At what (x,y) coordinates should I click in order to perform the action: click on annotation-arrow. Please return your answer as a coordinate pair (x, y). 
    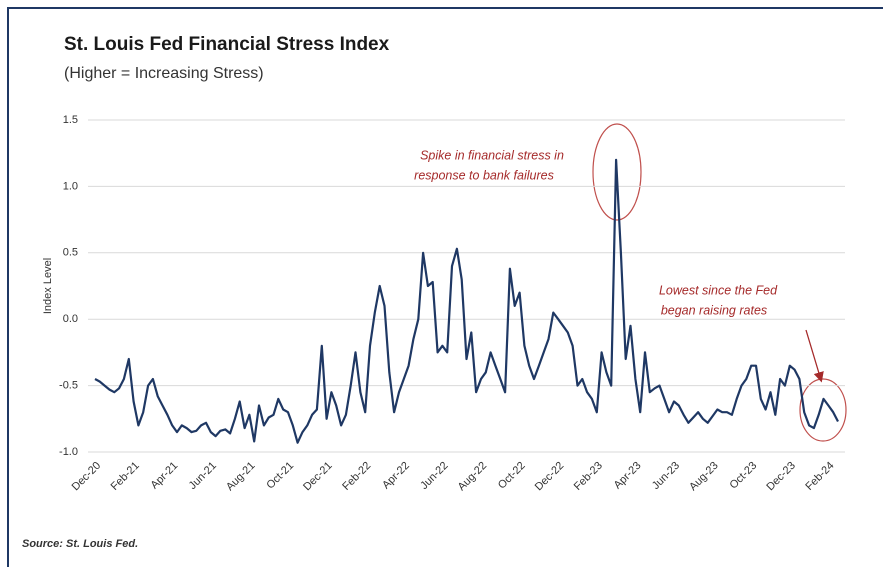
    Looking at the image, I should click on (814, 356).